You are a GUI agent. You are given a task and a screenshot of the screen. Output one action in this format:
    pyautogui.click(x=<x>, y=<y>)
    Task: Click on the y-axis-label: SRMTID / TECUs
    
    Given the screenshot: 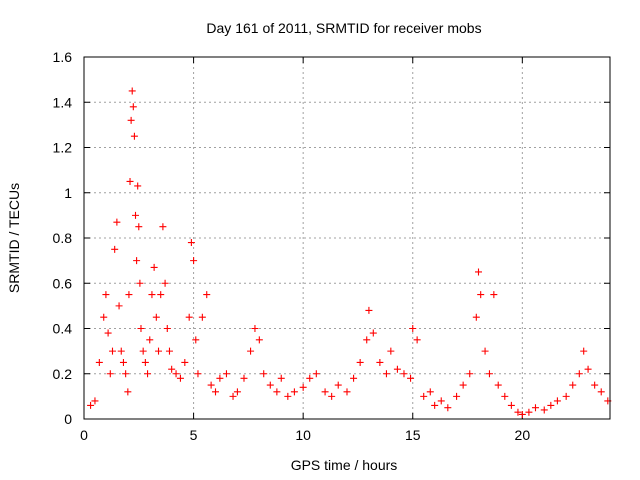 What is the action you would take?
    pyautogui.click(x=14, y=238)
    